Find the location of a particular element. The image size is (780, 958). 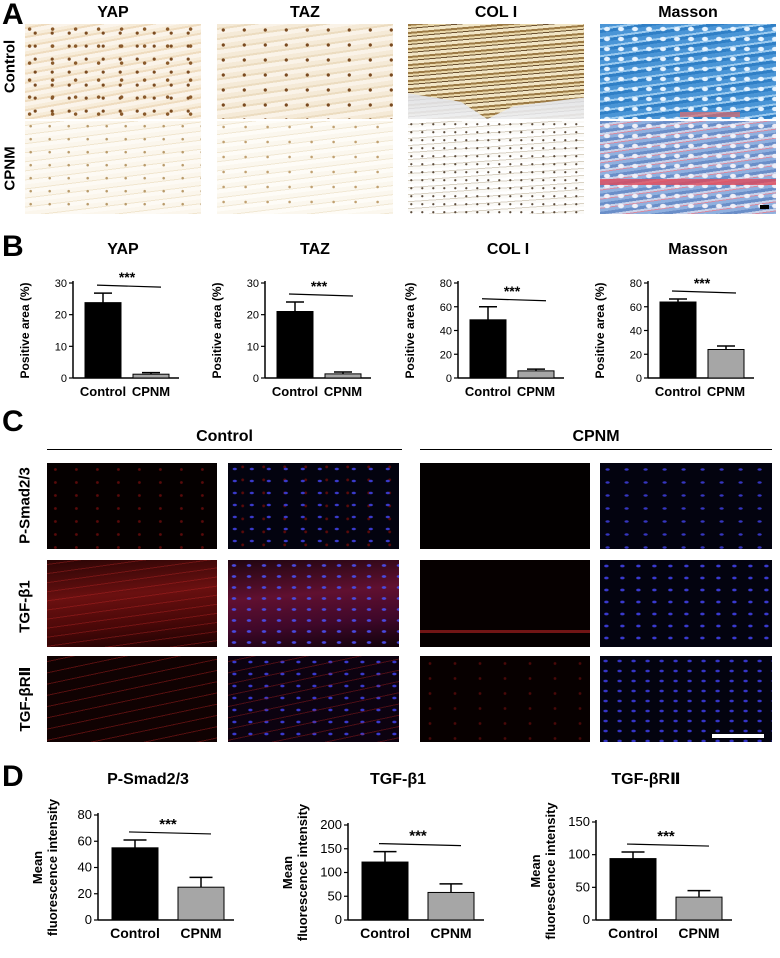

panel-label-b: B is located at coordinates (13, 246).